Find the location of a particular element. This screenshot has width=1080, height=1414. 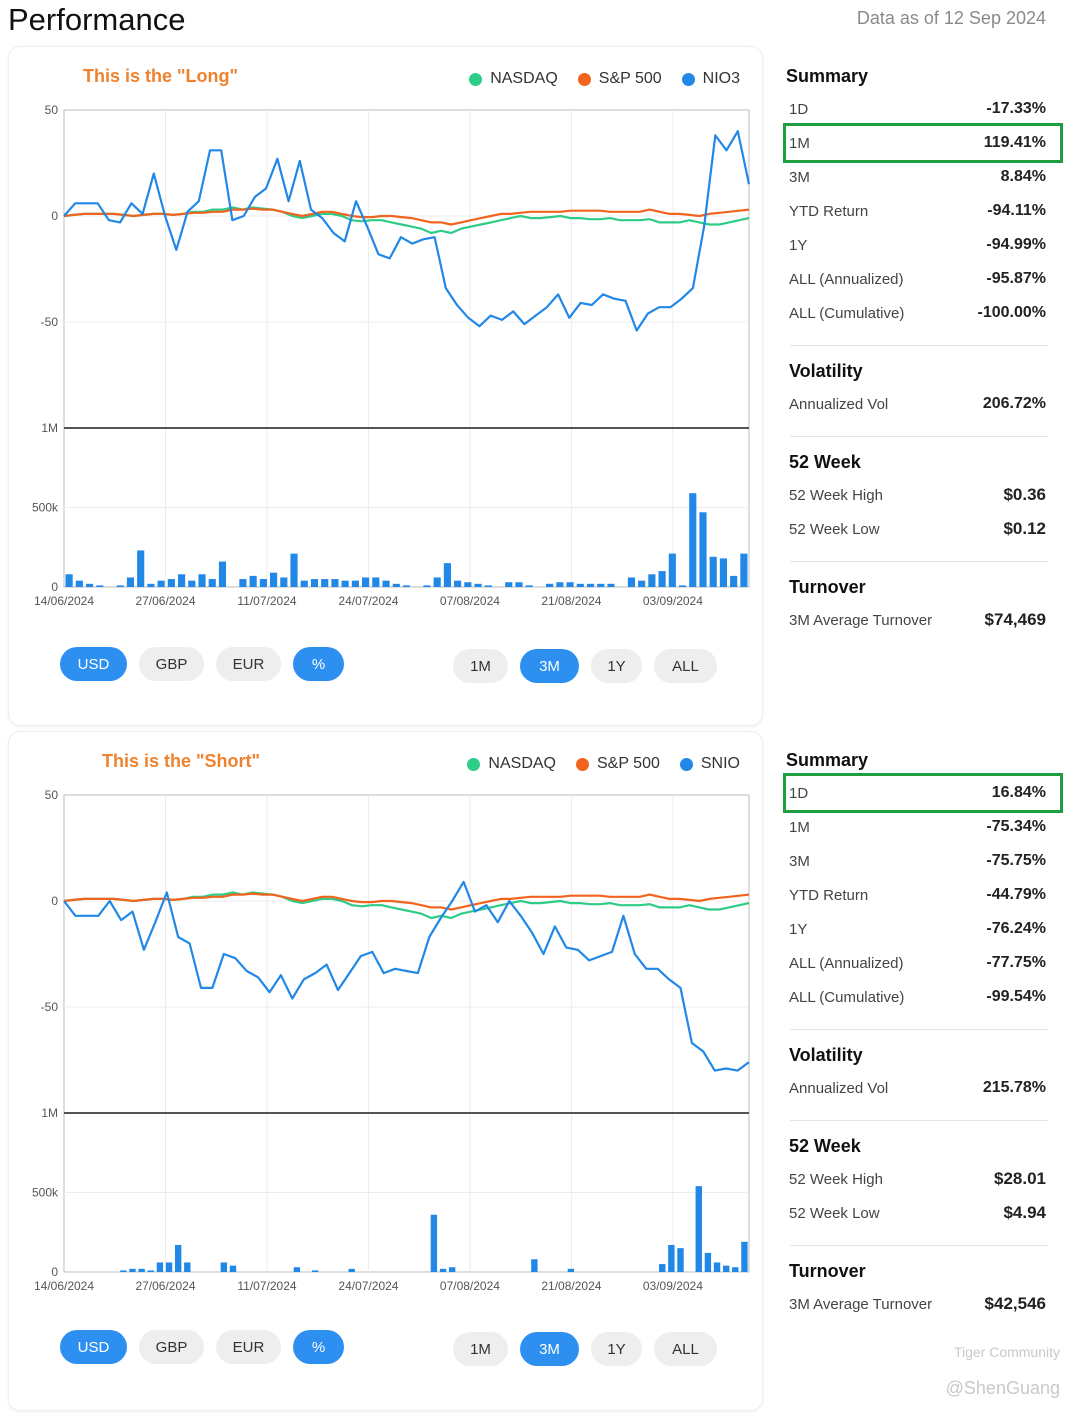

summary-row-1y: 1Y -94.99% is located at coordinates (917, 245).